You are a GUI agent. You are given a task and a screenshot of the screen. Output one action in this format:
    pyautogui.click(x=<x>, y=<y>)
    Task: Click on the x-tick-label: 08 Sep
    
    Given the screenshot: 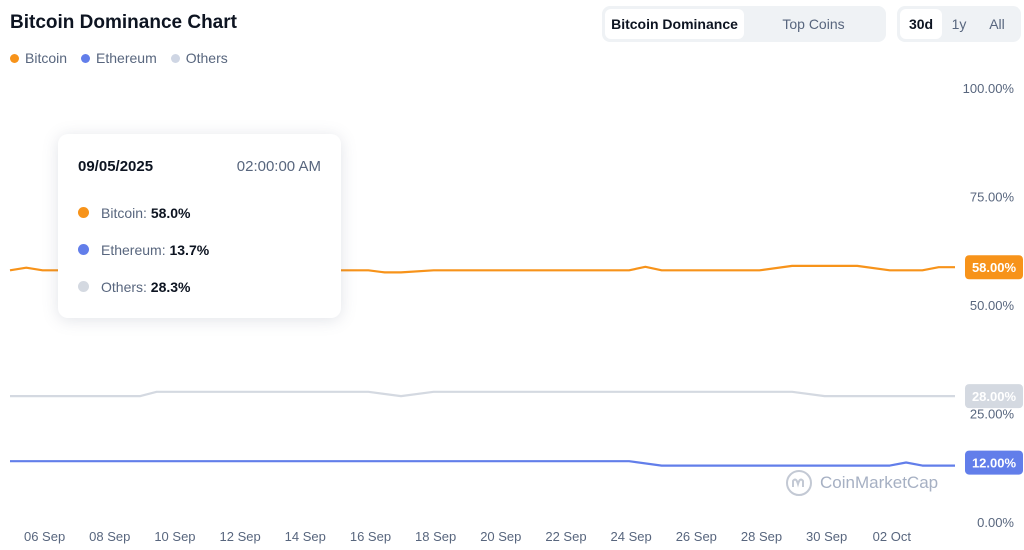 What is the action you would take?
    pyautogui.click(x=109, y=536)
    